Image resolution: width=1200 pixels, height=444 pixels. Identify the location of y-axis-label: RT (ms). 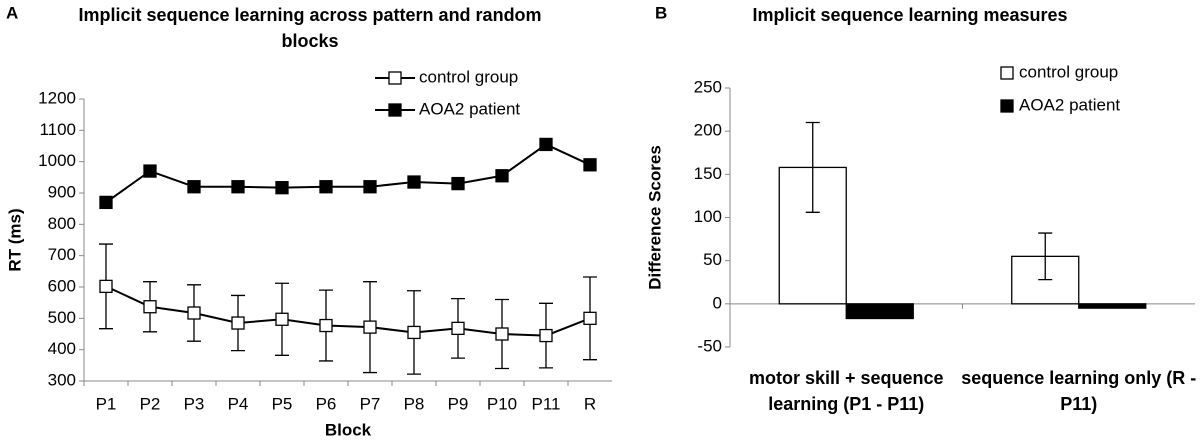
(14, 239).